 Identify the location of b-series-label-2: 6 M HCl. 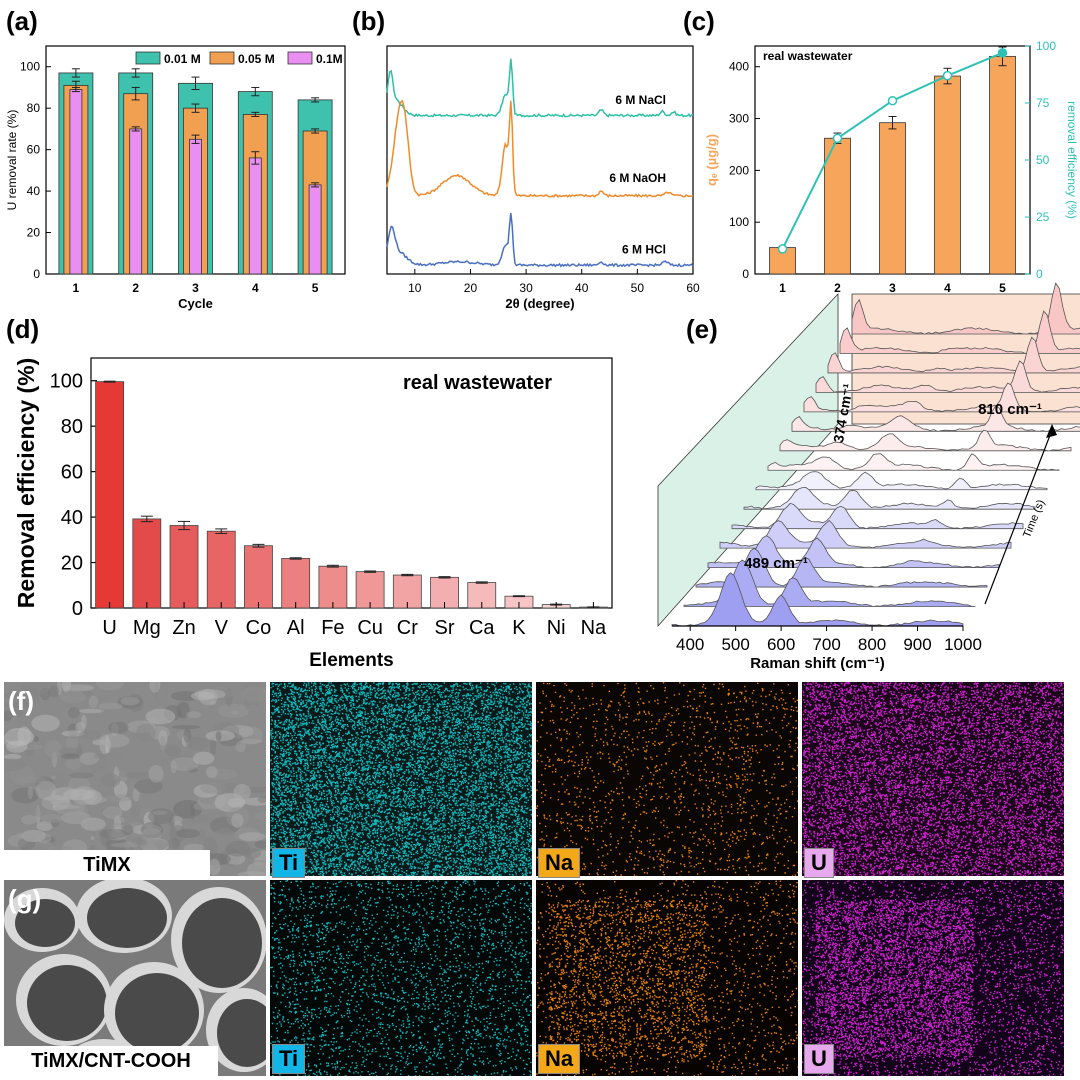
(644, 250).